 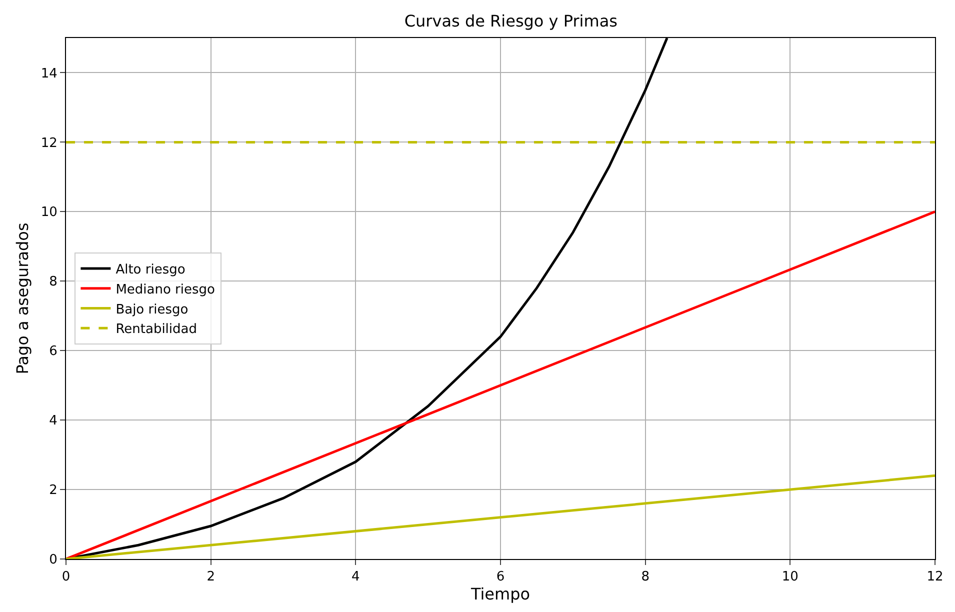 I want to click on legend-label: Rentabilidad, so click(x=157, y=330).